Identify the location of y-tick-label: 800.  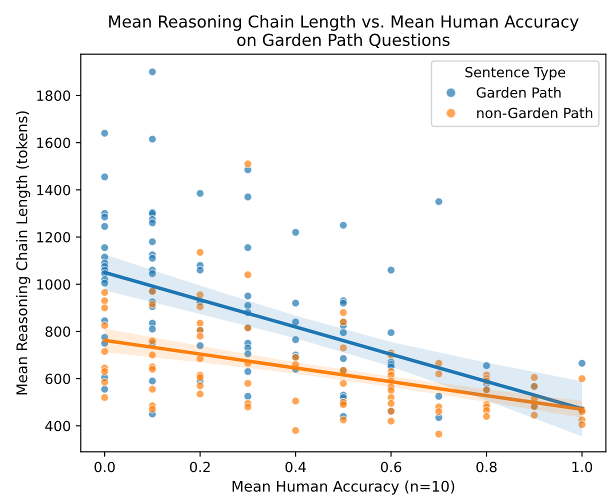
(57, 331).